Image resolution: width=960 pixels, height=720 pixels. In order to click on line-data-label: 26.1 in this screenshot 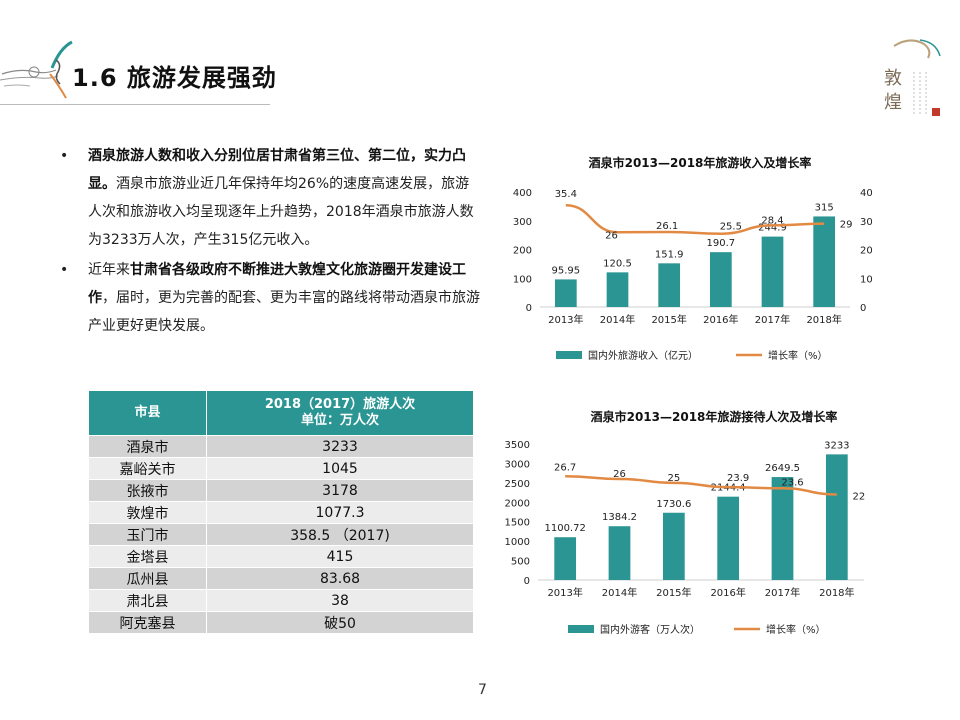, I will do `click(667, 226)`.